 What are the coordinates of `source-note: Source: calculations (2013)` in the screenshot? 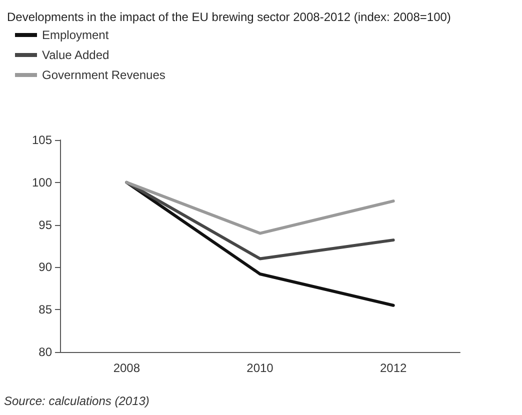 It's located at (77, 401).